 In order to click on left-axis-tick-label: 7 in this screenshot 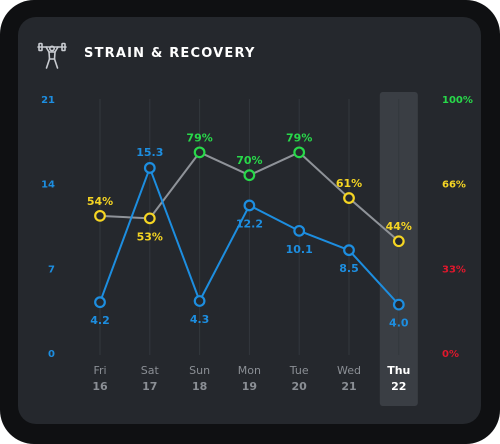, I will do `click(51, 269)`.